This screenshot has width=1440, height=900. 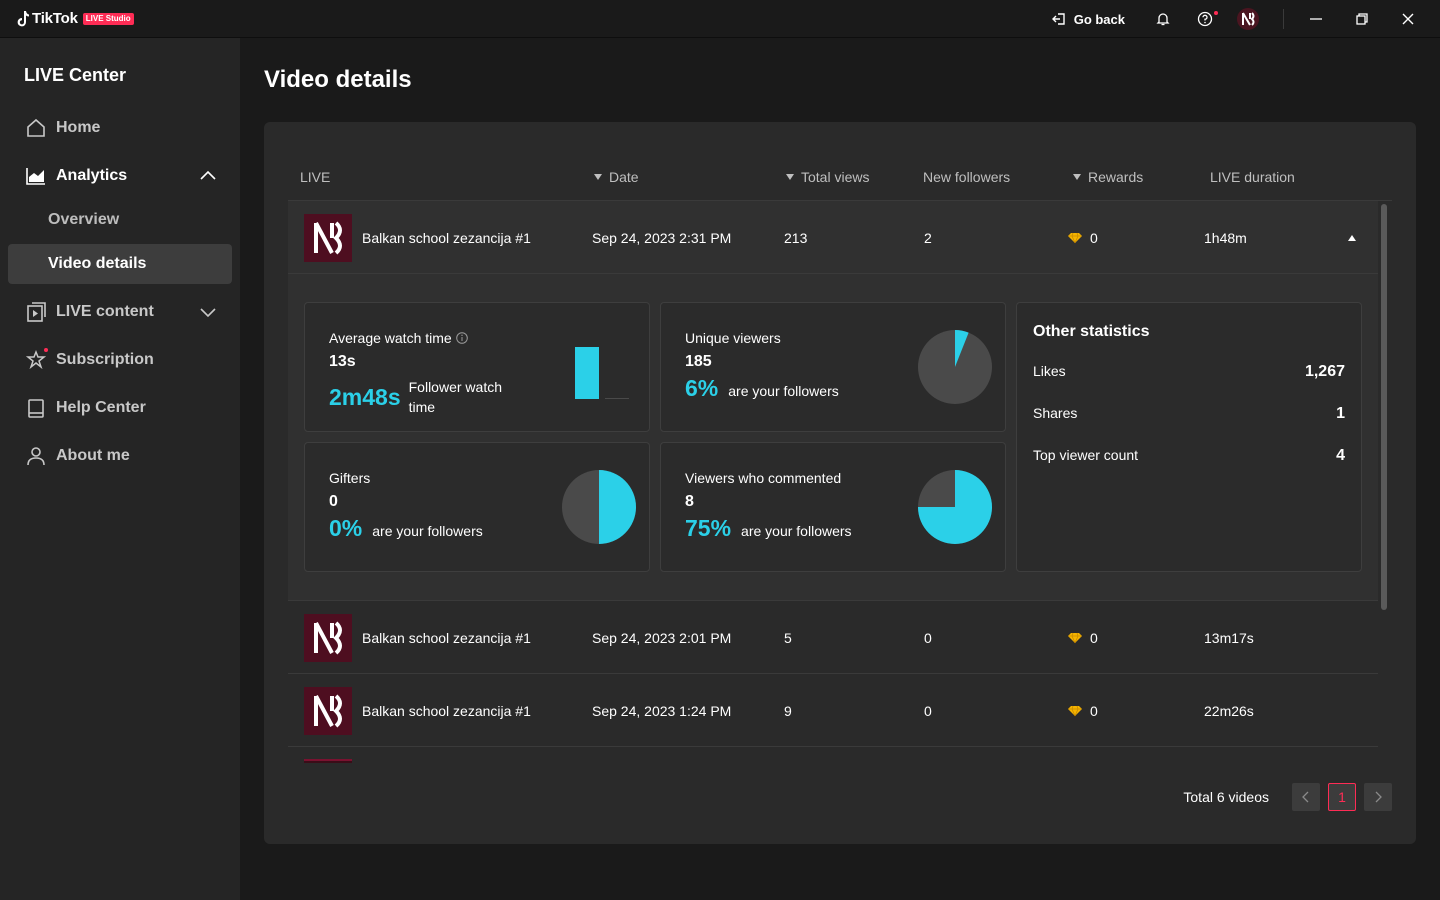 I want to click on unique-viewers-pie, so click(x=955, y=367).